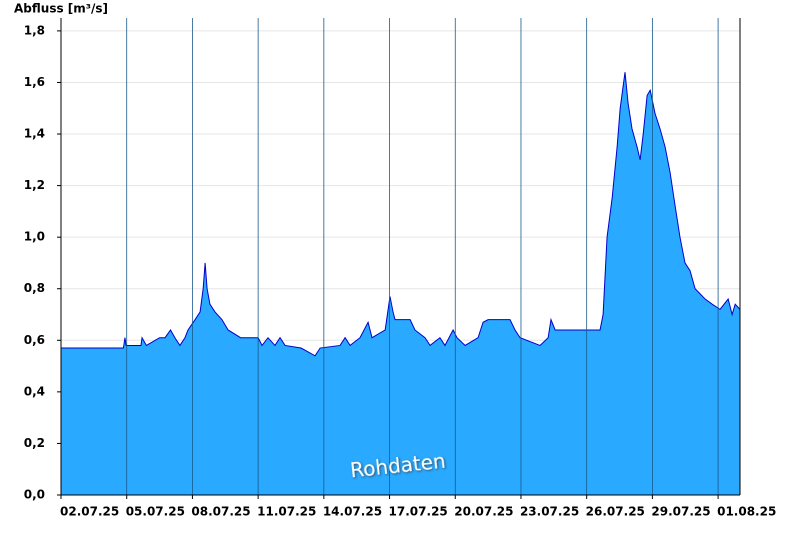 This screenshot has width=800, height=550. What do you see at coordinates (483, 512) in the screenshot?
I see `x-tick-label: 20.07.25` at bounding box center [483, 512].